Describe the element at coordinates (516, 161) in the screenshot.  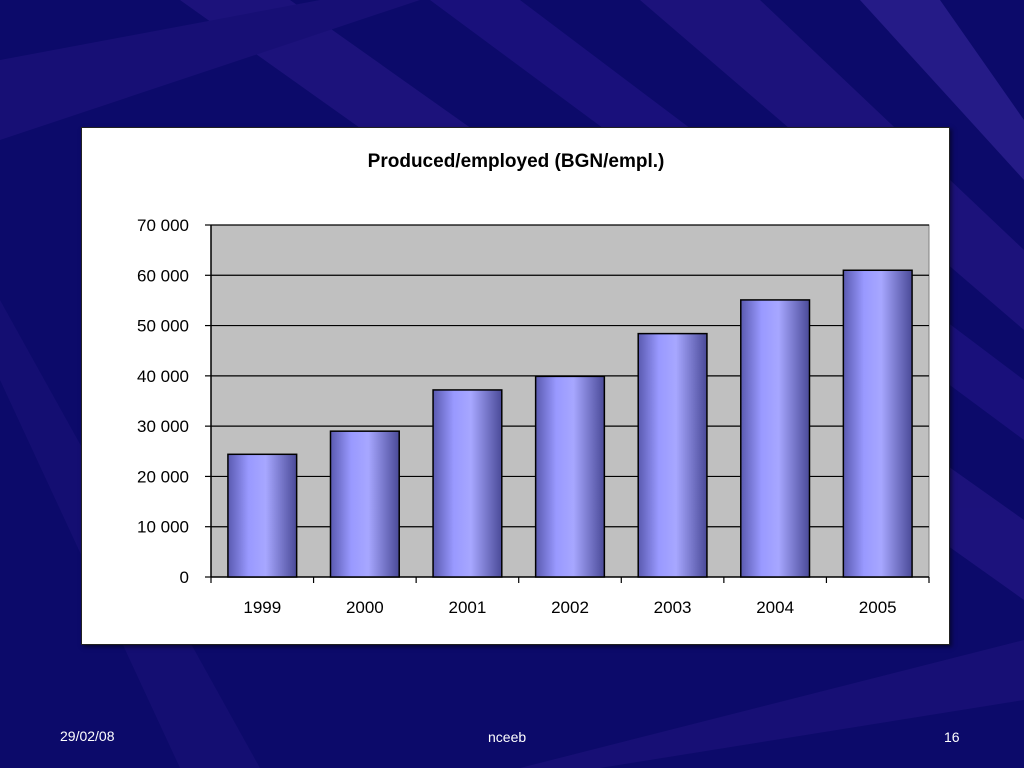
I see `chart-title: Produced/employed (BGN/empl.)` at that location.